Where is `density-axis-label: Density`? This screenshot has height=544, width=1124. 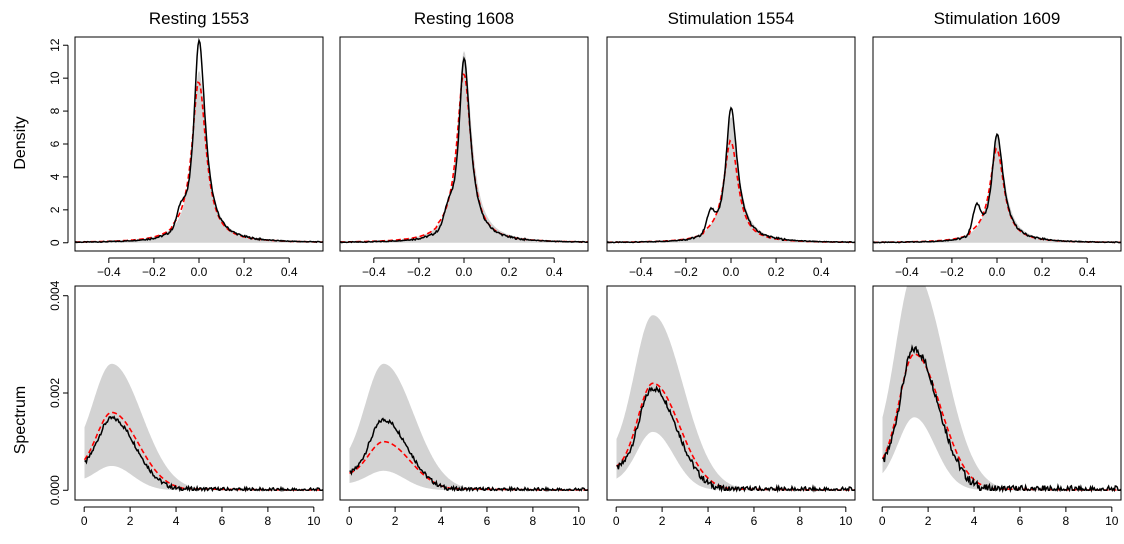
density-axis-label: Density is located at coordinates (20, 142).